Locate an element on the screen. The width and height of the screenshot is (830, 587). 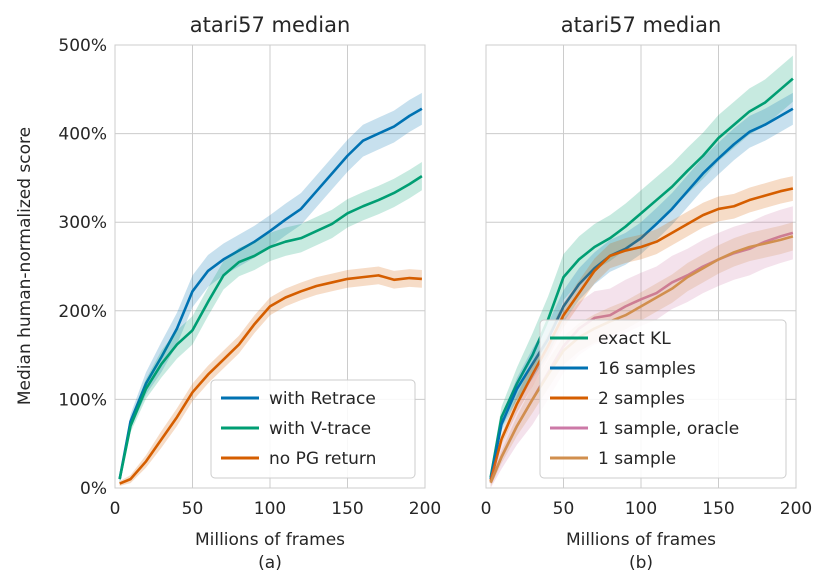
legend-label: 1 sample, oracle is located at coordinates (668, 429).